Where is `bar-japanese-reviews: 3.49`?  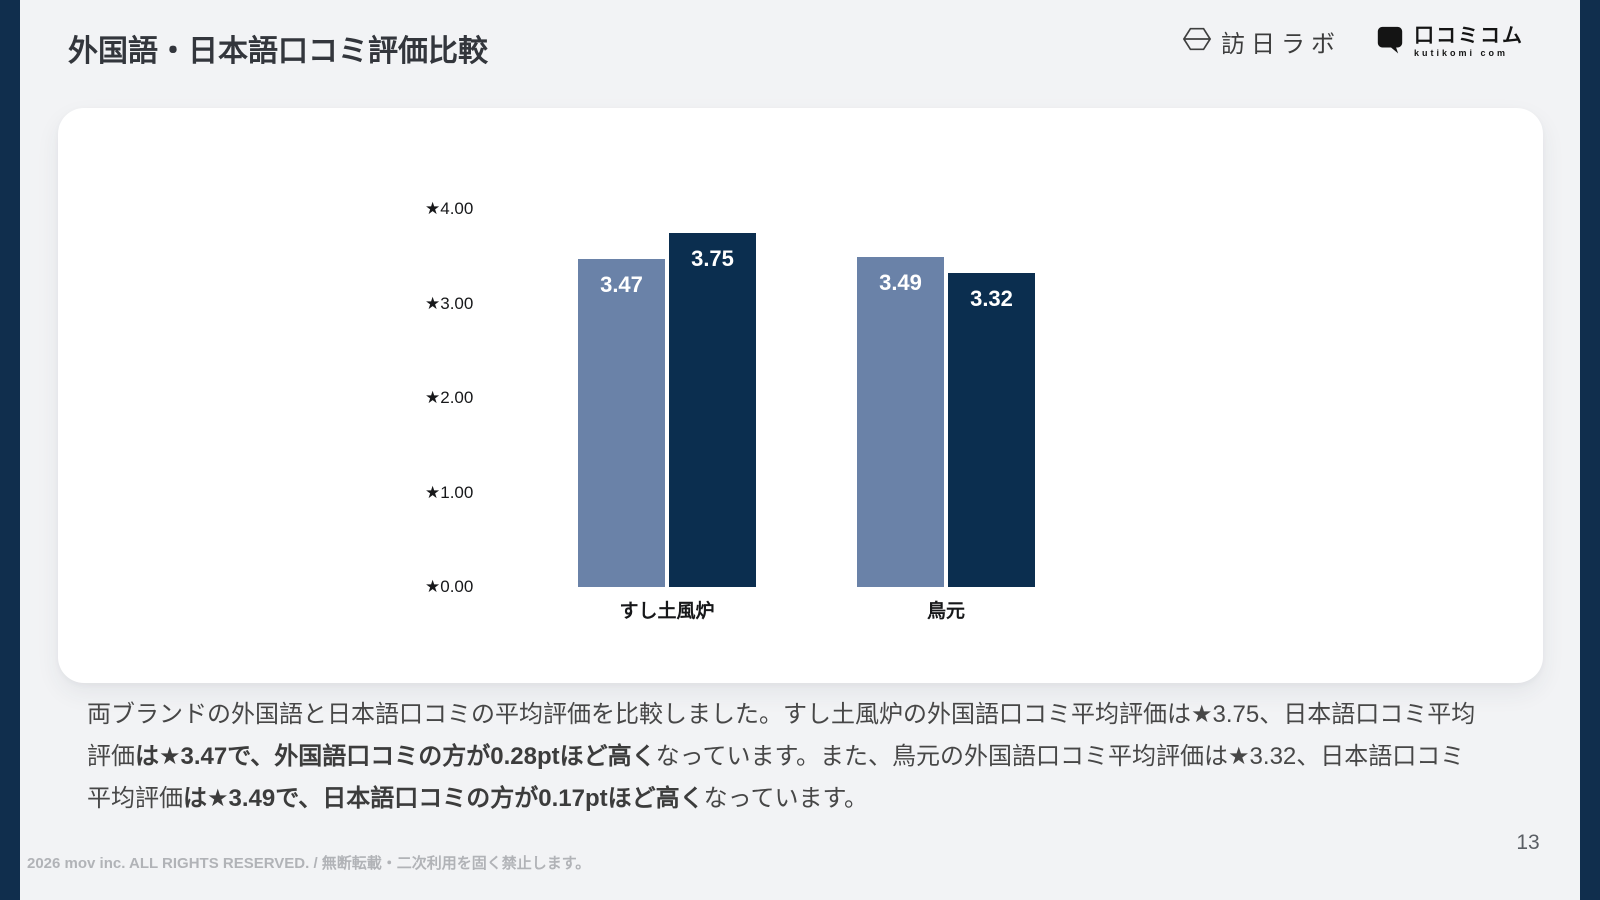 bar-japanese-reviews: 3.49 is located at coordinates (900, 422).